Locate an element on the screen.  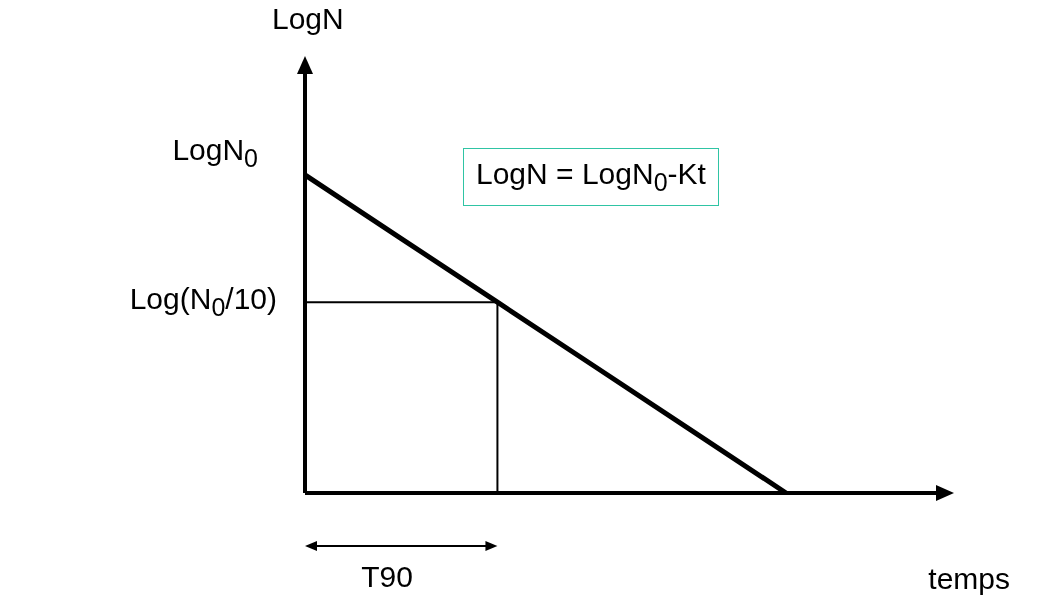
x-axis-title: temps is located at coordinates (969, 579).